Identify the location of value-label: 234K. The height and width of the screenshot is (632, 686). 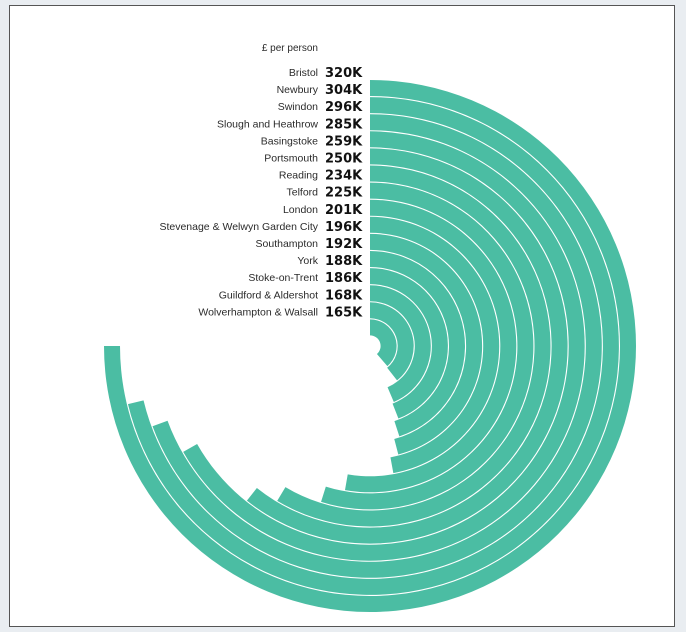
(344, 176).